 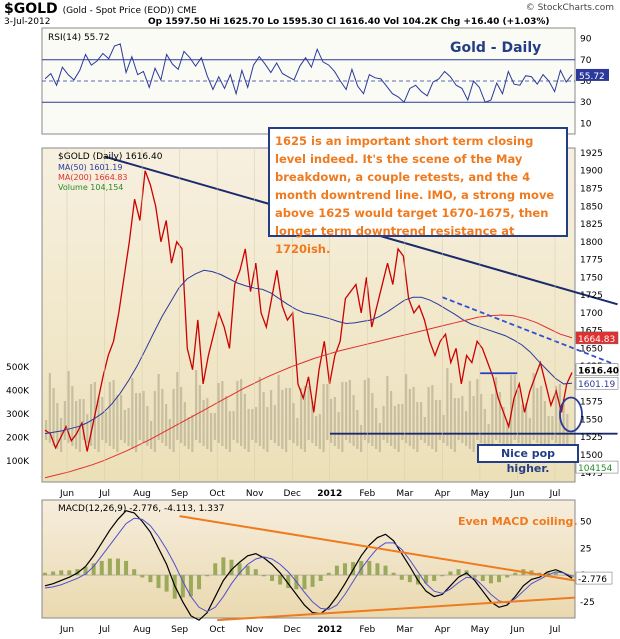 What do you see at coordinates (591, 438) in the screenshot?
I see `price-tick: 1525` at bounding box center [591, 438].